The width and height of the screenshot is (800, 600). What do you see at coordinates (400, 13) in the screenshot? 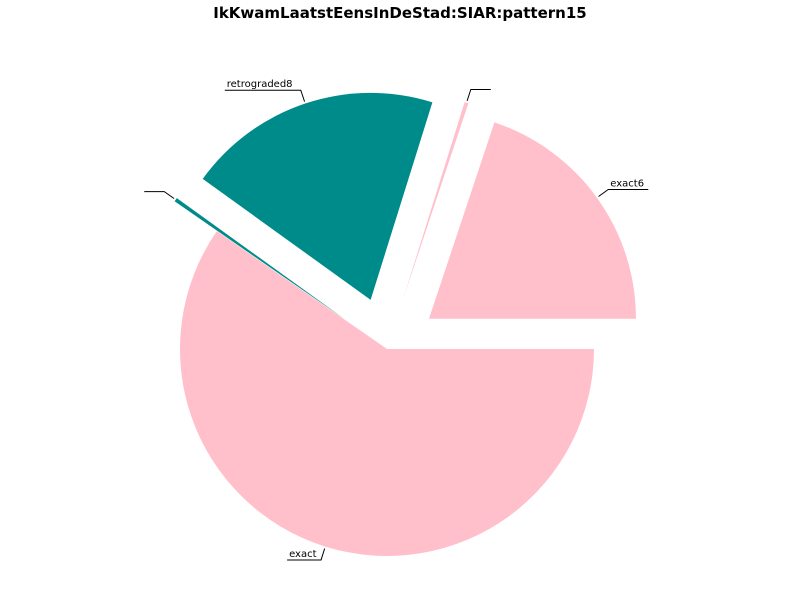
I see `chart-title: IkKwamLaatstEensInDeStad:SIAR:pattern15` at bounding box center [400, 13].